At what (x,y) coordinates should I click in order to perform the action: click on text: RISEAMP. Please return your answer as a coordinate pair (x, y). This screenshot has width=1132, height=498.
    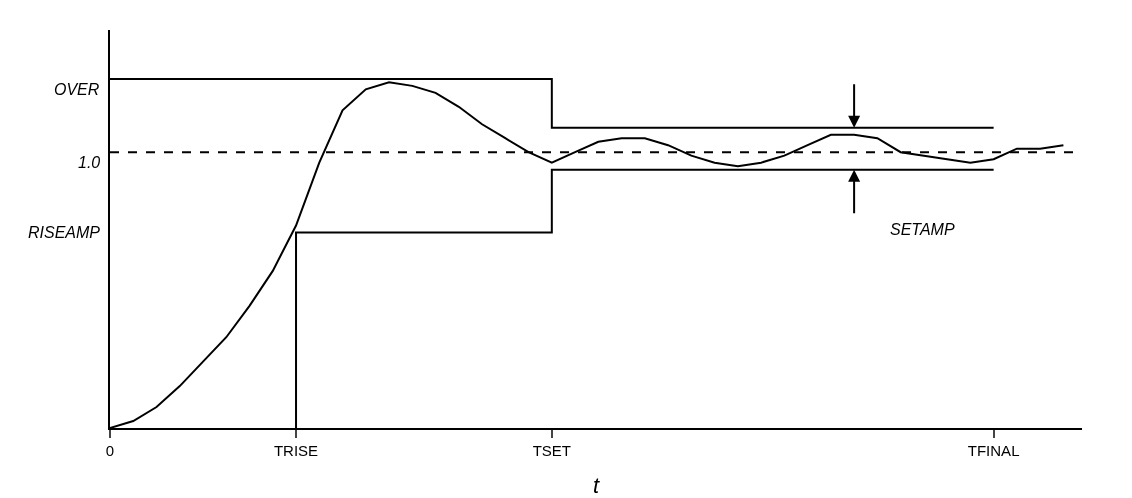
    Looking at the image, I should click on (64, 232).